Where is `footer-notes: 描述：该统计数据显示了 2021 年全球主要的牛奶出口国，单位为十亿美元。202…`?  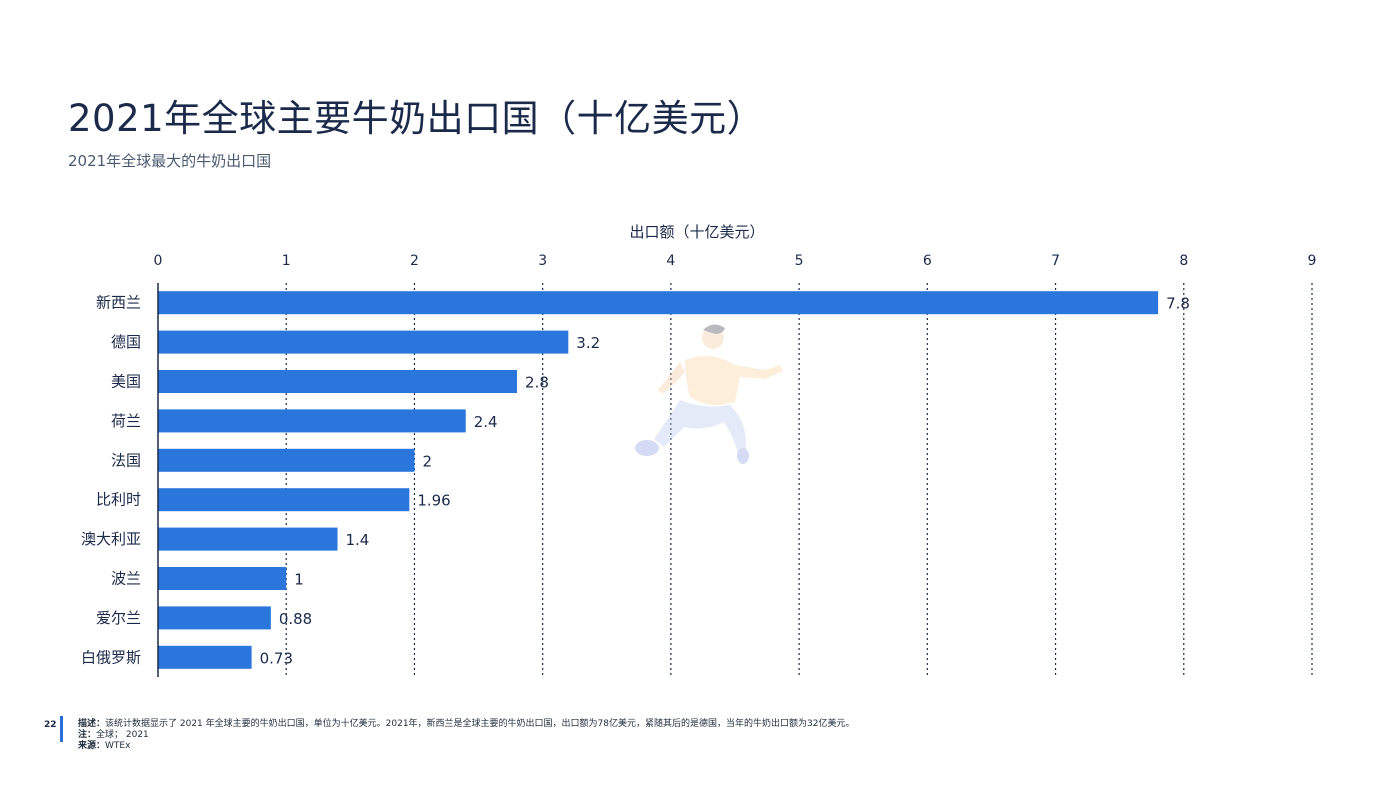
footer-notes: 描述：该统计数据显示了 2021 年全球主要的牛奶出口国，单位为十亿美元。202… is located at coordinates (466, 735).